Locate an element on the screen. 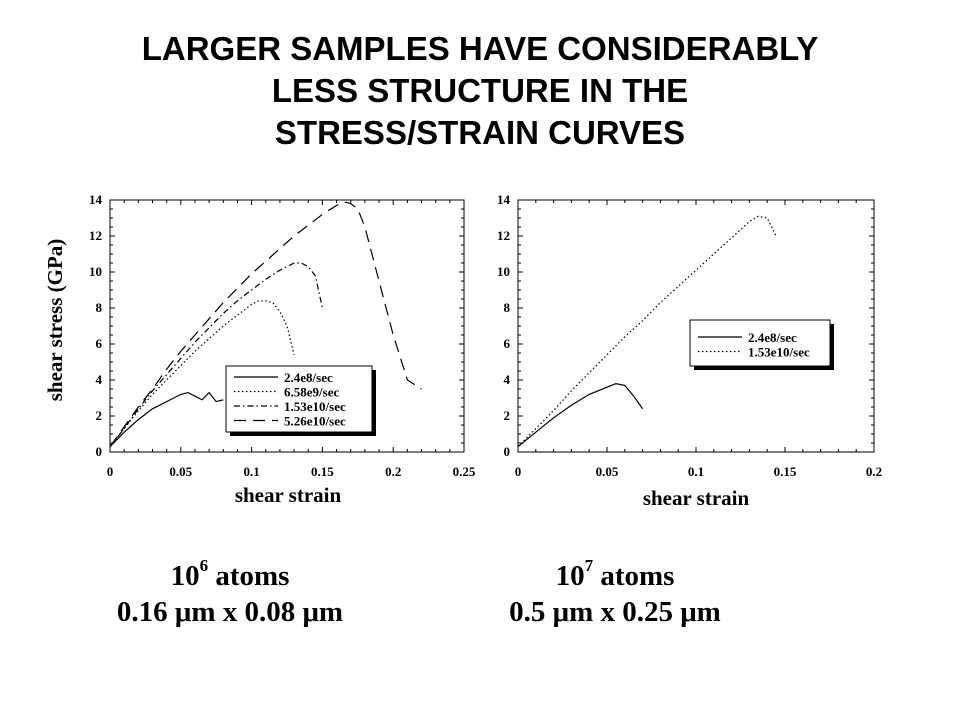 This screenshot has width=960, height=720. title-line-2: LESS STRUCTURE IN THE is located at coordinates (480, 90).